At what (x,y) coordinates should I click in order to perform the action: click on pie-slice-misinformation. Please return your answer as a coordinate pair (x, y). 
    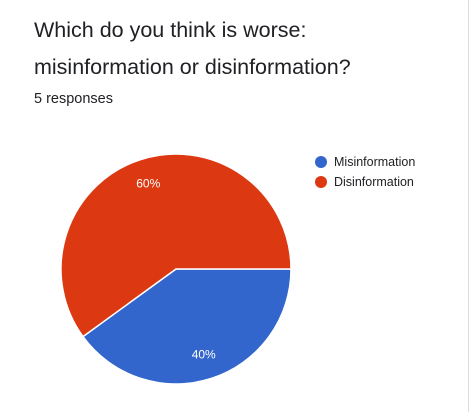
    Looking at the image, I should click on (186, 326).